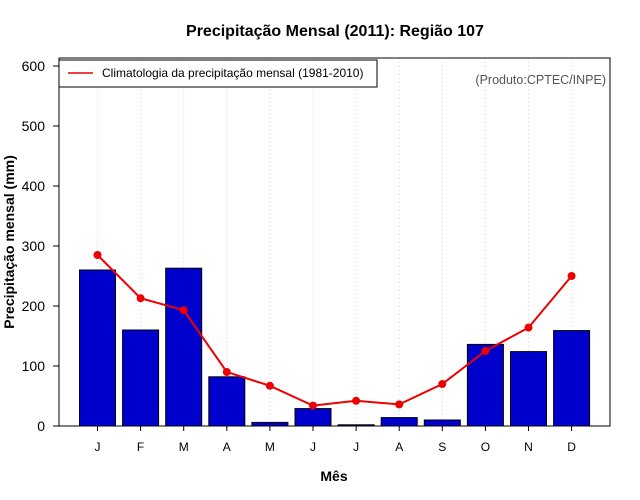  I want to click on chart-title: Precipitação Mensal (2011): Região 107, so click(335, 31).